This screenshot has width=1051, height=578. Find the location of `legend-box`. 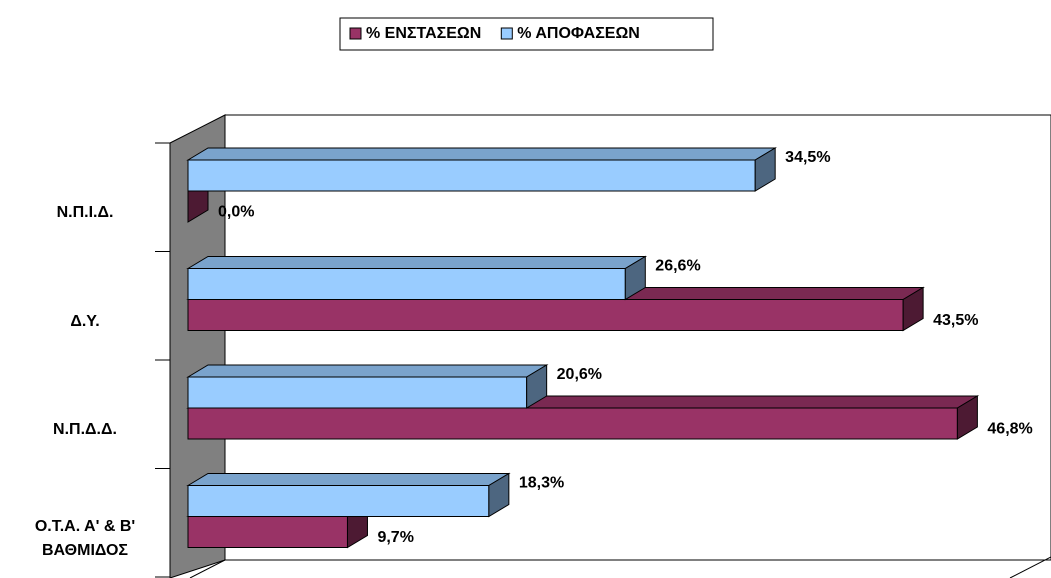

legend-box is located at coordinates (526, 34).